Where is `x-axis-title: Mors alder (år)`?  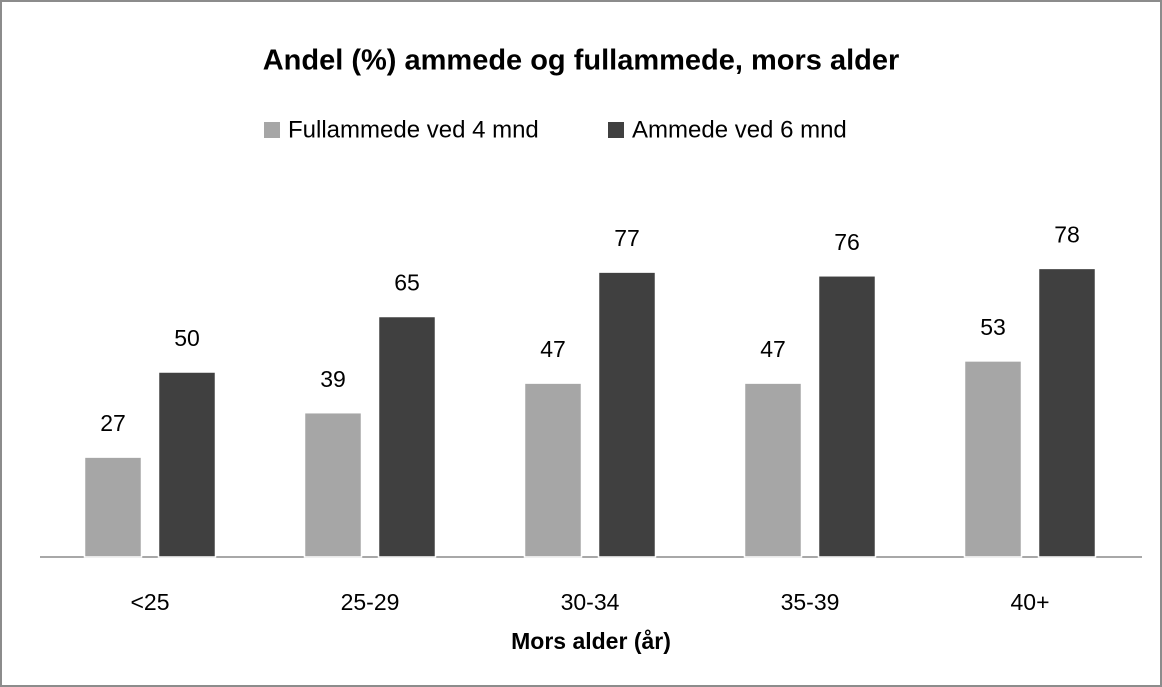 x-axis-title: Mors alder (år) is located at coordinates (591, 641).